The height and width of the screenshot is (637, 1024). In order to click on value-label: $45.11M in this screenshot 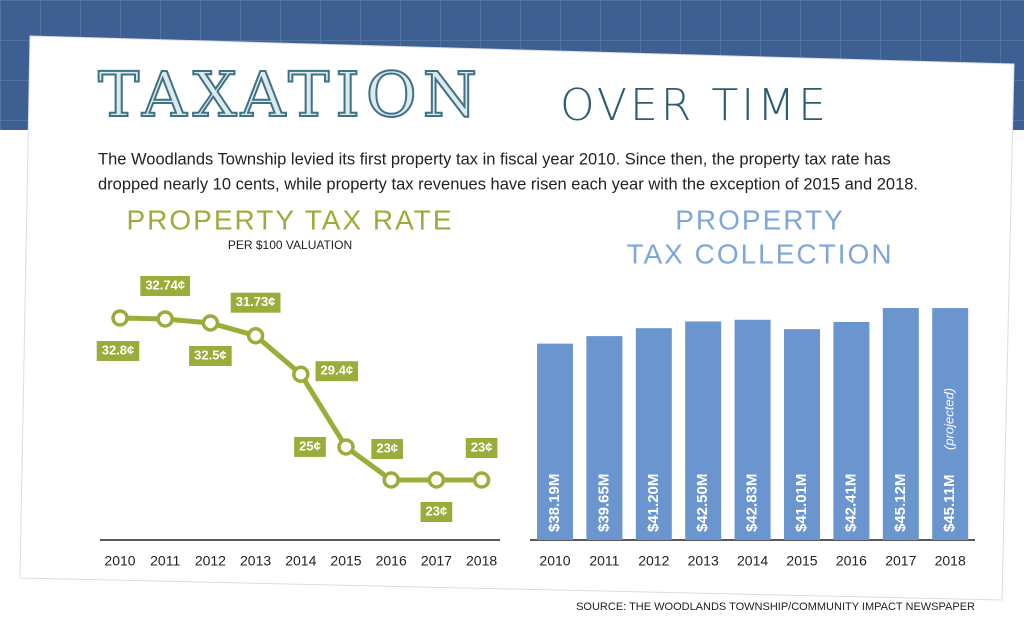, I will do `click(949, 503)`.